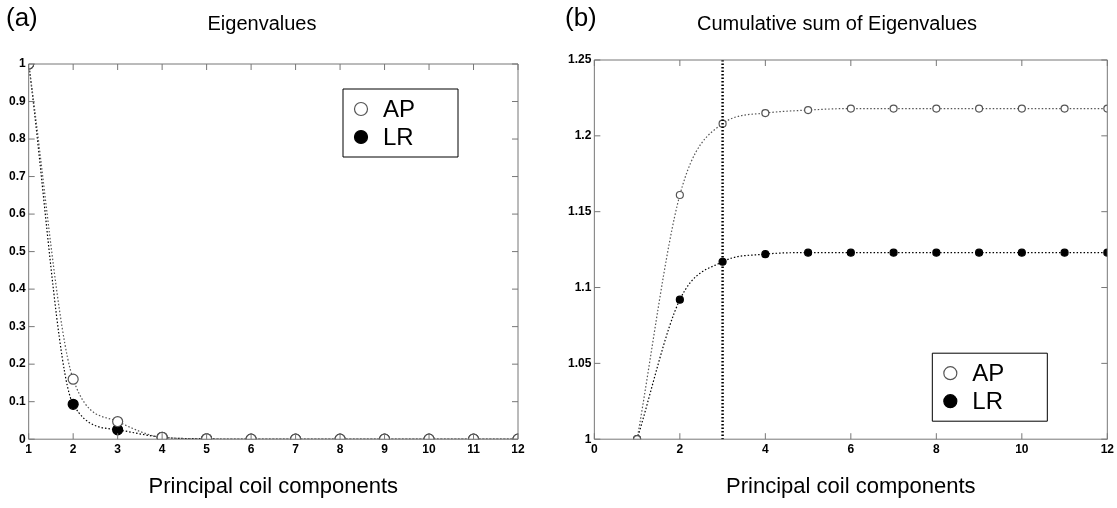  What do you see at coordinates (17, 175) in the screenshot?
I see `y-tick-label: 0.7` at bounding box center [17, 175].